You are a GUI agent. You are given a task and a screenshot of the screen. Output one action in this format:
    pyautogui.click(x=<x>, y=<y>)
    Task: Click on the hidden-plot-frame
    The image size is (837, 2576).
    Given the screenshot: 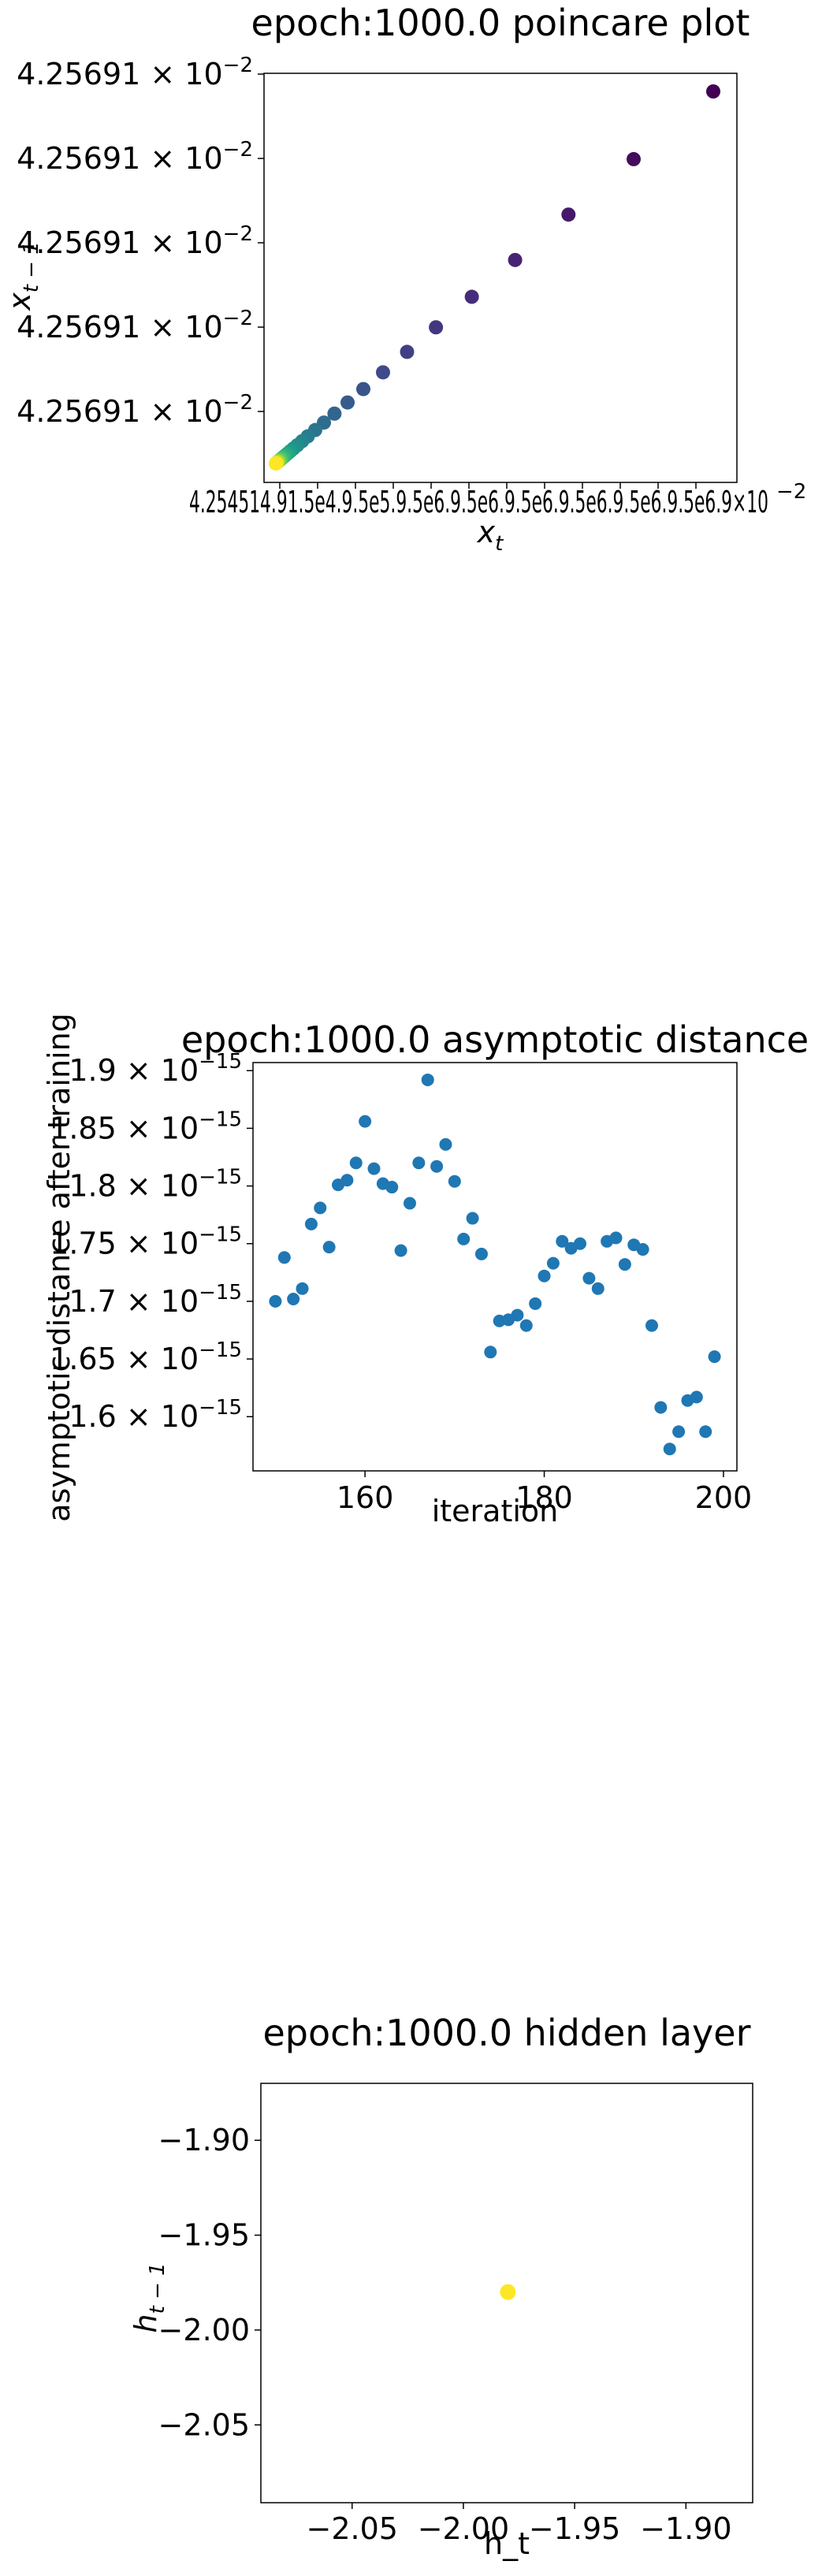 What is the action you would take?
    pyautogui.click(x=506, y=2293)
    